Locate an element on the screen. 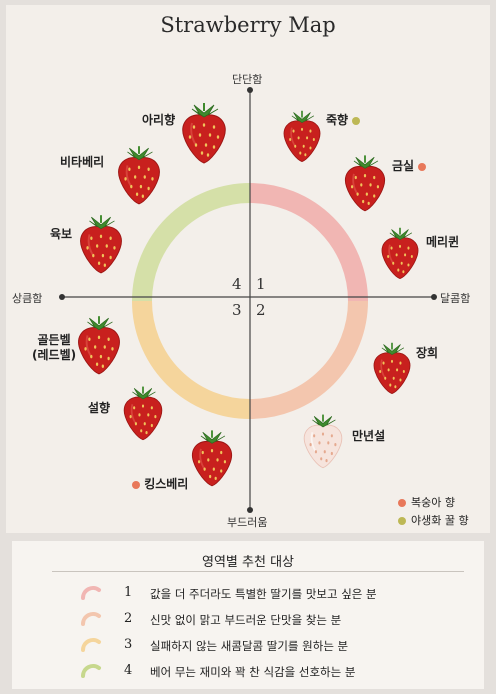 Image resolution: width=496 pixels, height=694 pixels. recommendation-number: 4 is located at coordinates (128, 670).